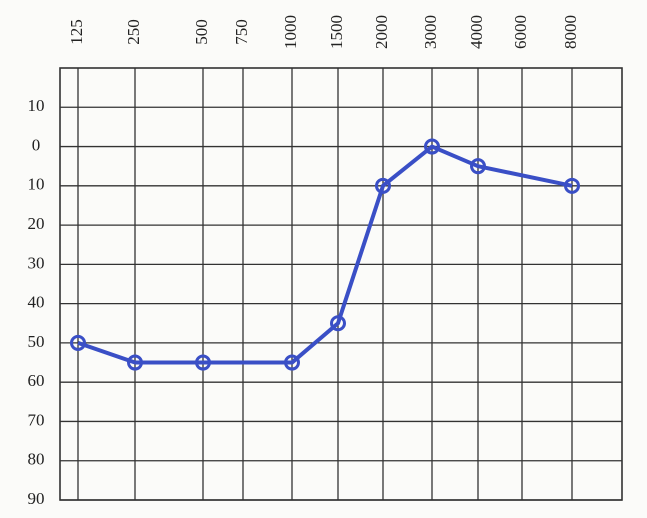  What do you see at coordinates (36, 262) in the screenshot?
I see `y-tick-label: 30` at bounding box center [36, 262].